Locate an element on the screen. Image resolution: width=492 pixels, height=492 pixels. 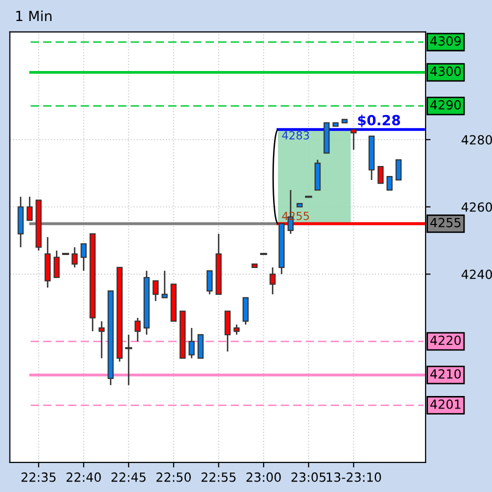
ref-line-label: 4255 is located at coordinates (445, 223).